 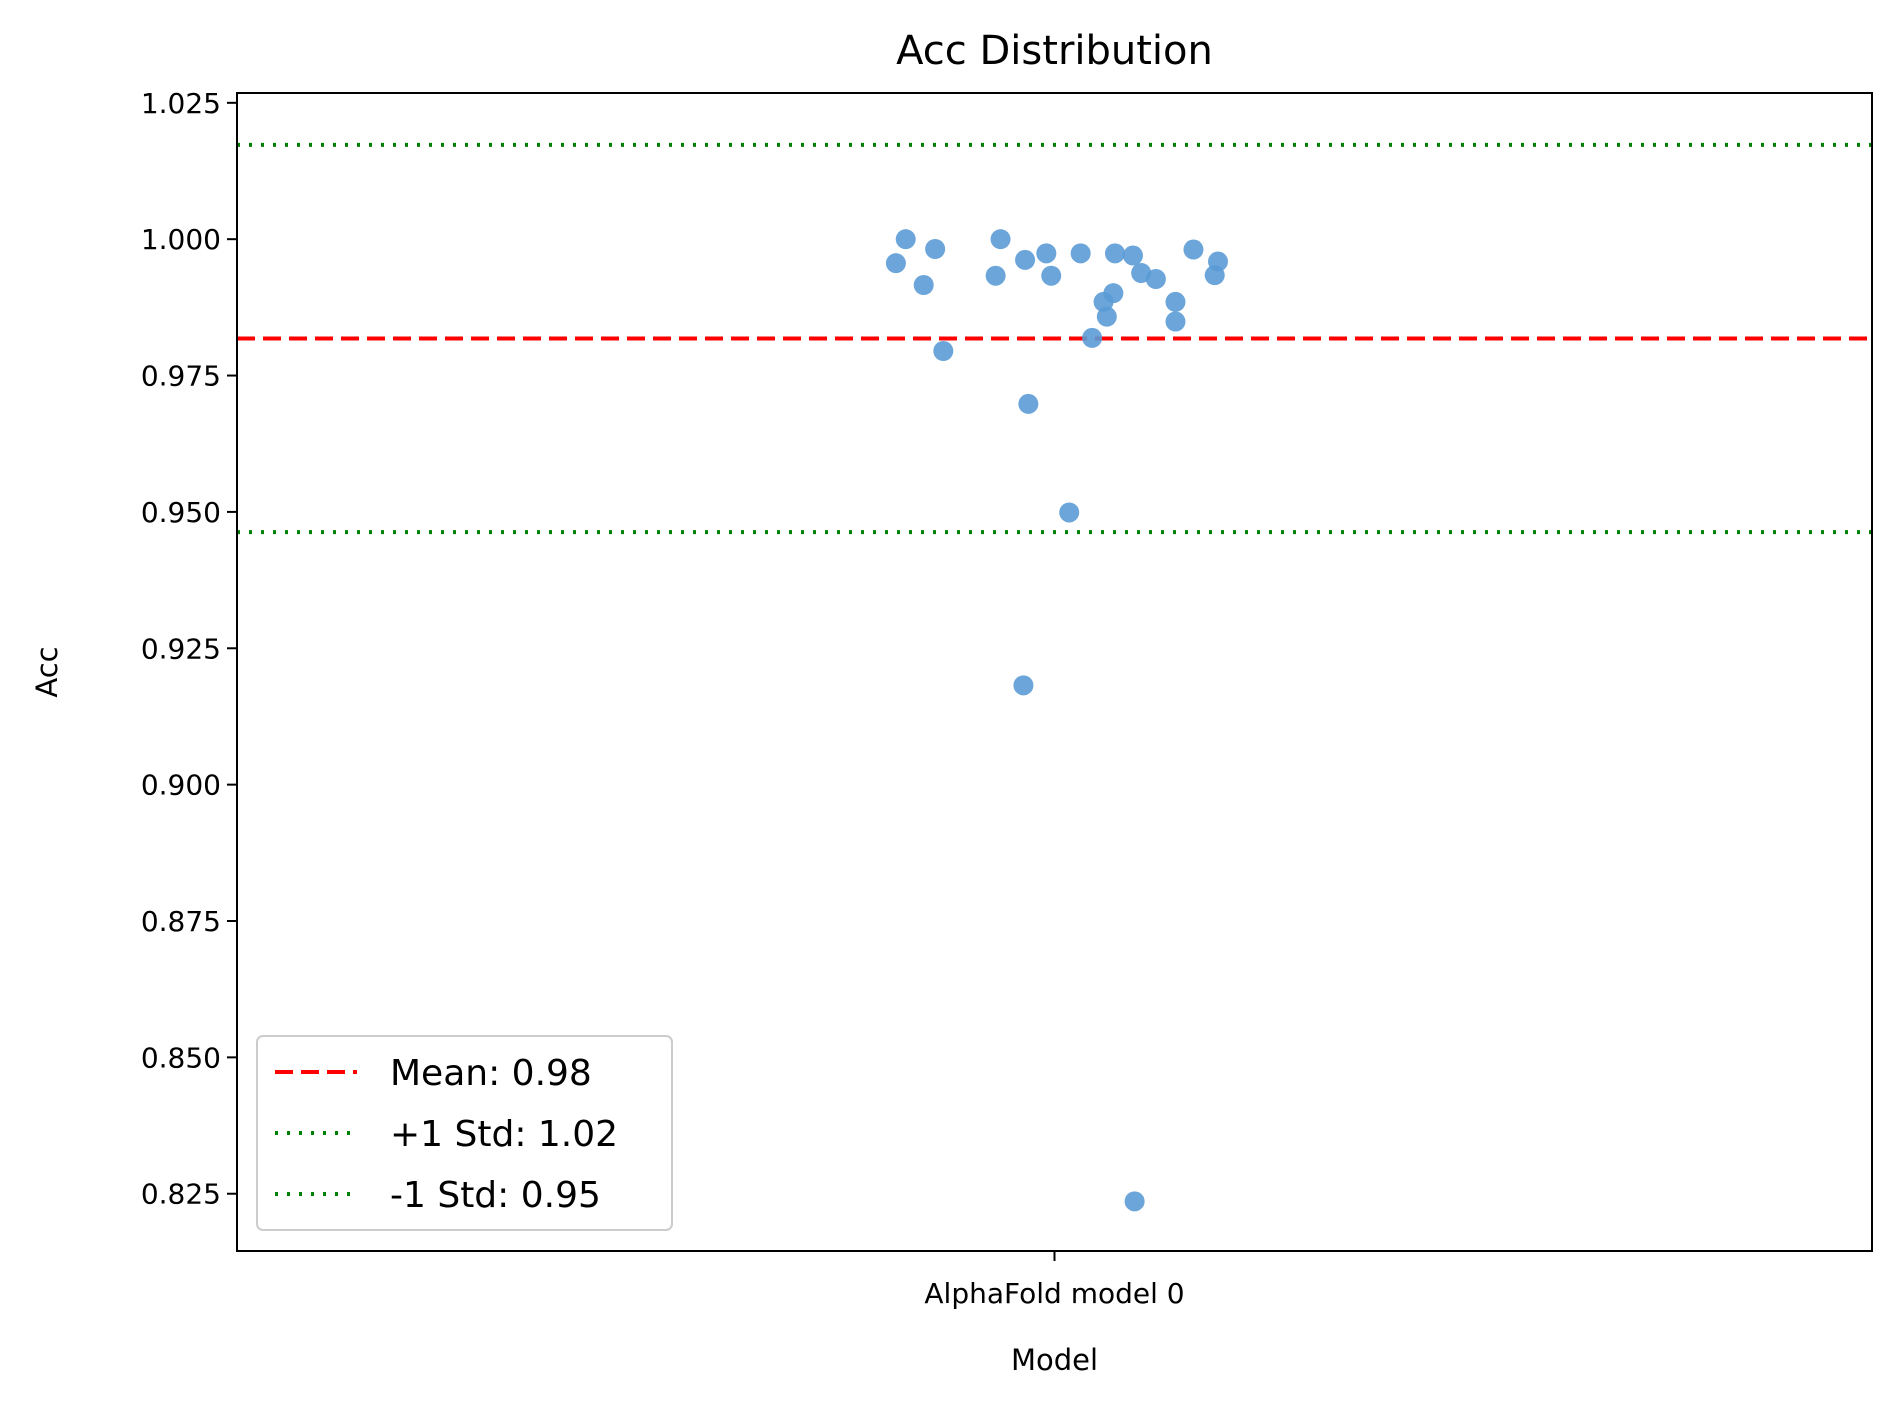 I want to click on legend-label: Mean: 0.98, so click(x=491, y=1073).